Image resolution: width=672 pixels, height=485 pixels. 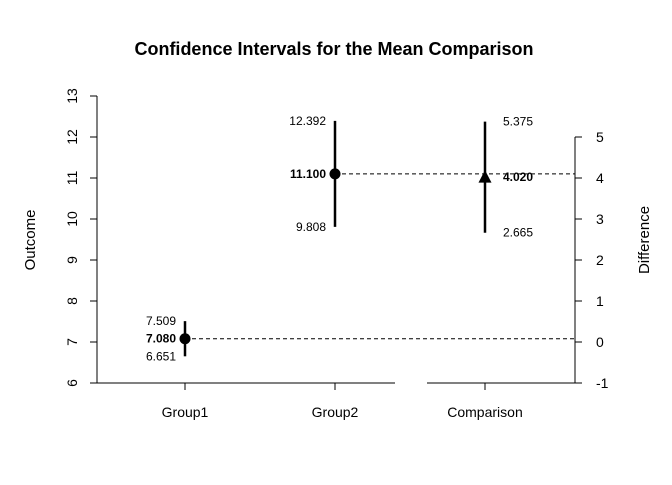 I want to click on y-tick-label: 7, so click(x=72, y=342).